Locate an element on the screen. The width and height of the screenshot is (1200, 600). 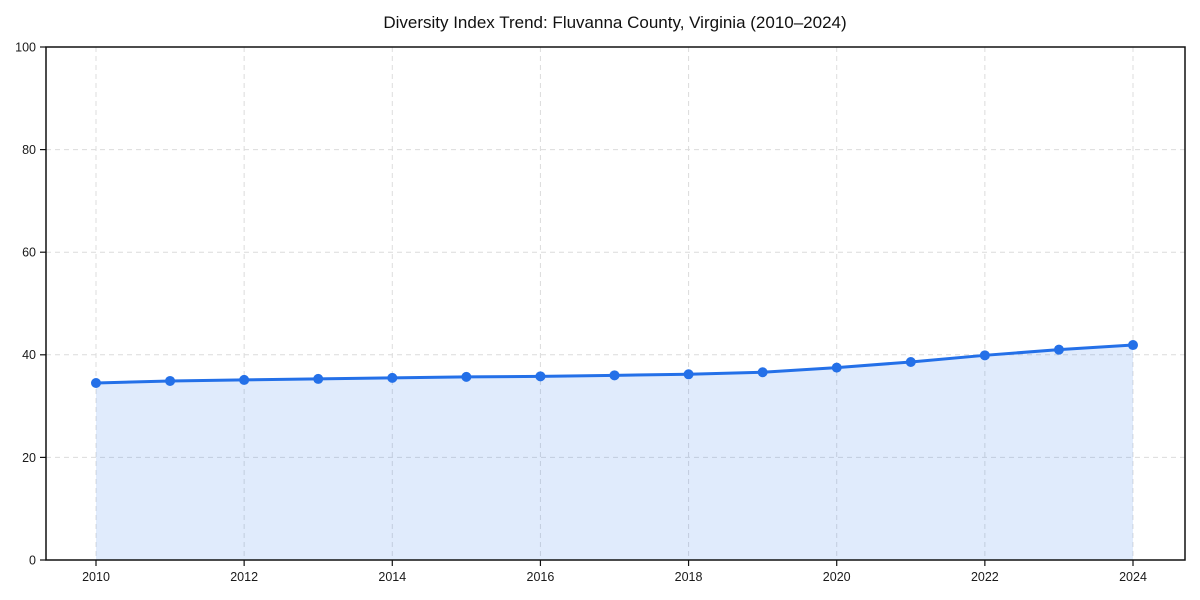
y-axis-label: 20 is located at coordinates (29, 458).